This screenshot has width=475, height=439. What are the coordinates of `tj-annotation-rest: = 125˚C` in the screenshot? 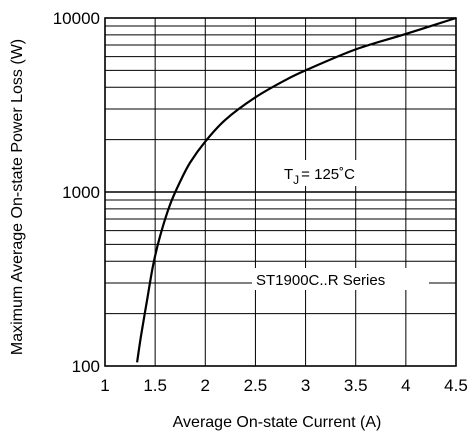 It's located at (328, 174).